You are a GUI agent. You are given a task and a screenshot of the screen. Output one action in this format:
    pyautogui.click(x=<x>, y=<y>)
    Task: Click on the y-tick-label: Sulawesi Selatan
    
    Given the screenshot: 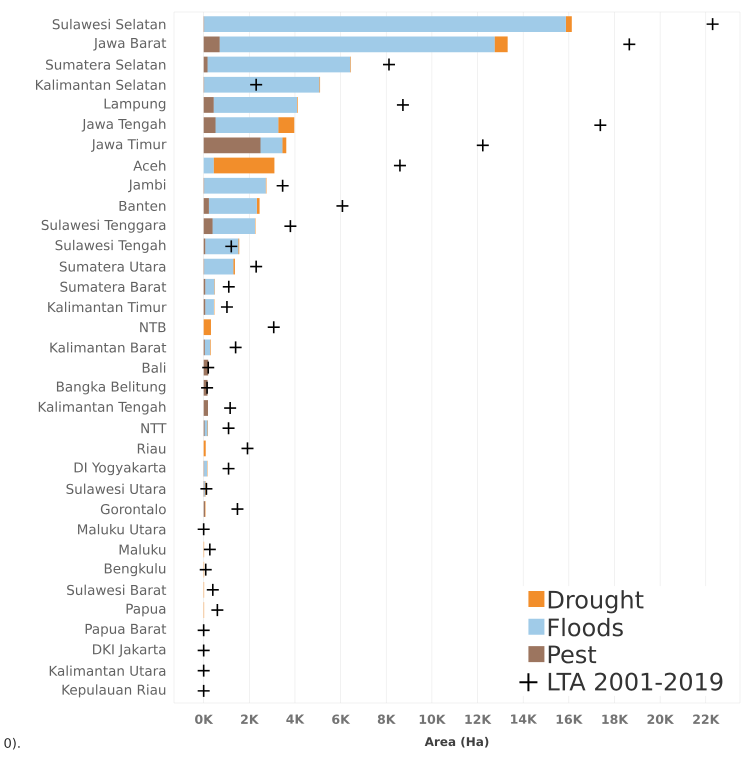 What is the action you would take?
    pyautogui.click(x=109, y=24)
    